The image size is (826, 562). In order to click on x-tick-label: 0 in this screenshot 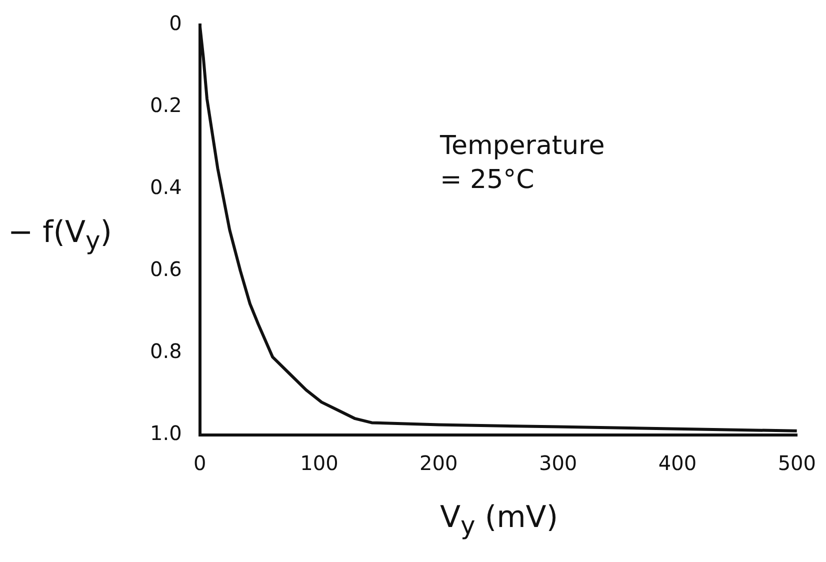, I will do `click(199, 463)`.